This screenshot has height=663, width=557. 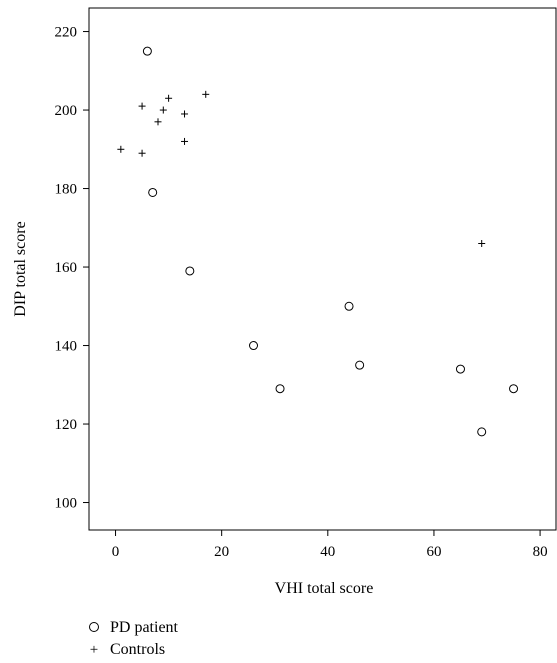 I want to click on legend: PD patient + Controls, so click(x=132, y=639).